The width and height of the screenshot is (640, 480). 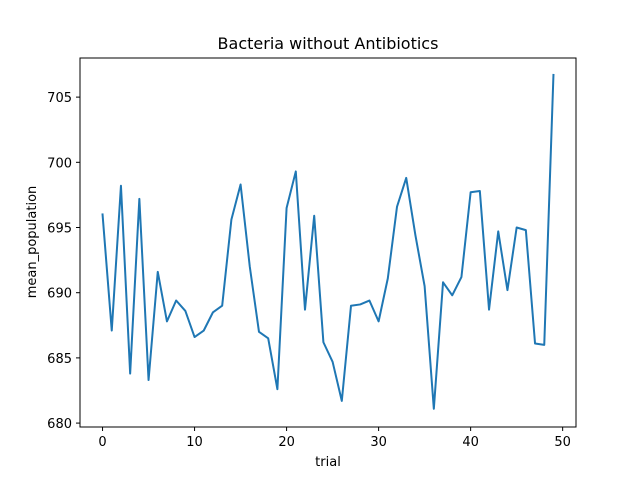 What do you see at coordinates (470, 442) in the screenshot?
I see `x-tick-label: 40` at bounding box center [470, 442].